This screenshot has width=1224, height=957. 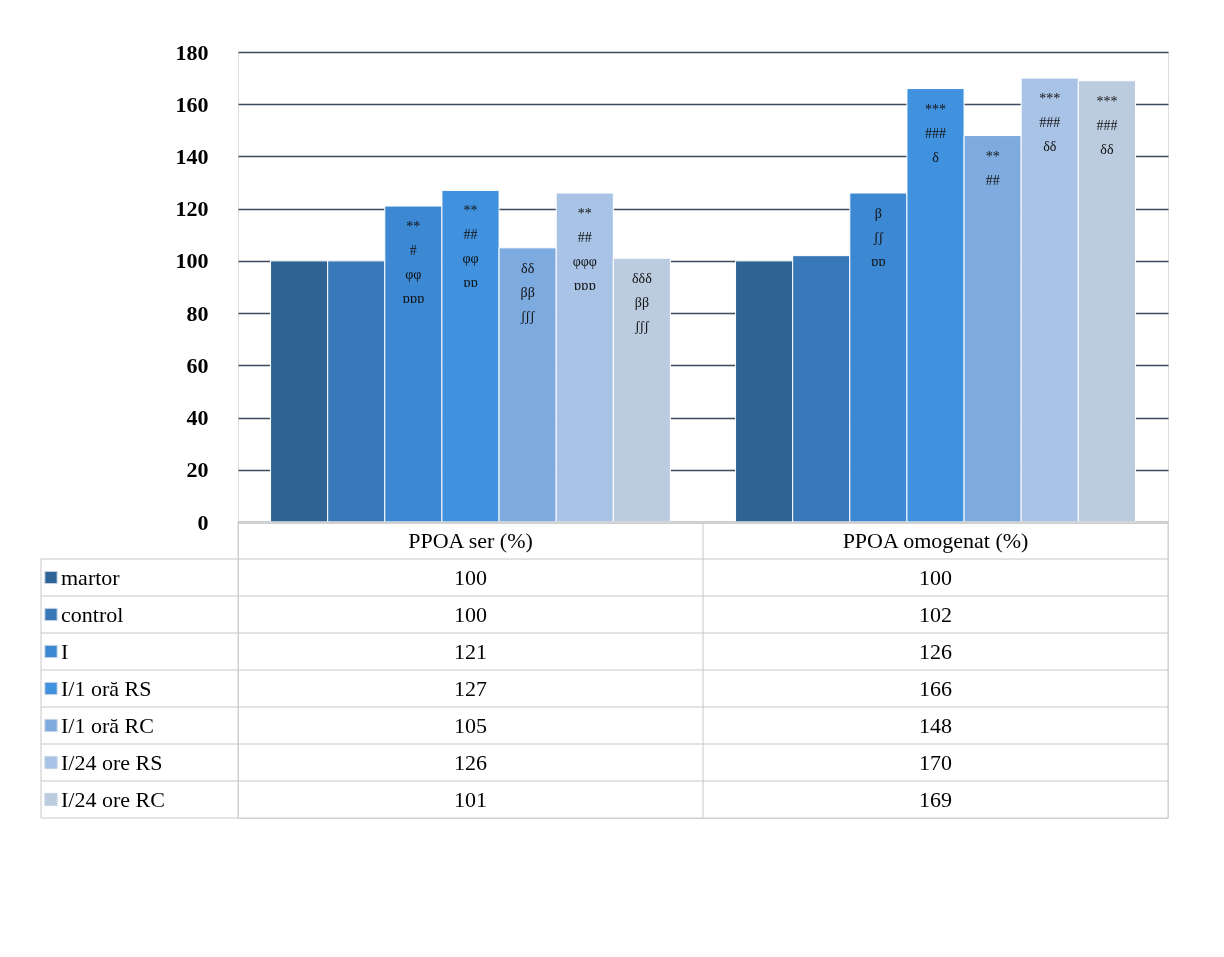 I want to click on legend-label: I/24 ore RC, so click(x=113, y=799).